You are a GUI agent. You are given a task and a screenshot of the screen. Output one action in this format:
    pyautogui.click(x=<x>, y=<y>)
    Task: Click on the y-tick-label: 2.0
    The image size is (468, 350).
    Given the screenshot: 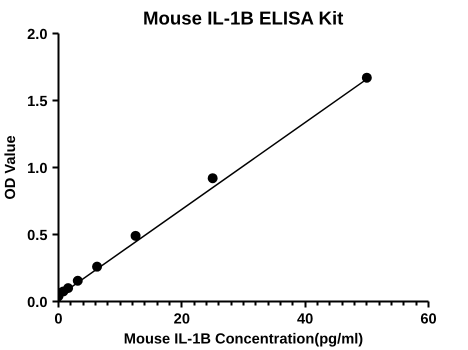 What is the action you would take?
    pyautogui.click(x=37, y=35)
    